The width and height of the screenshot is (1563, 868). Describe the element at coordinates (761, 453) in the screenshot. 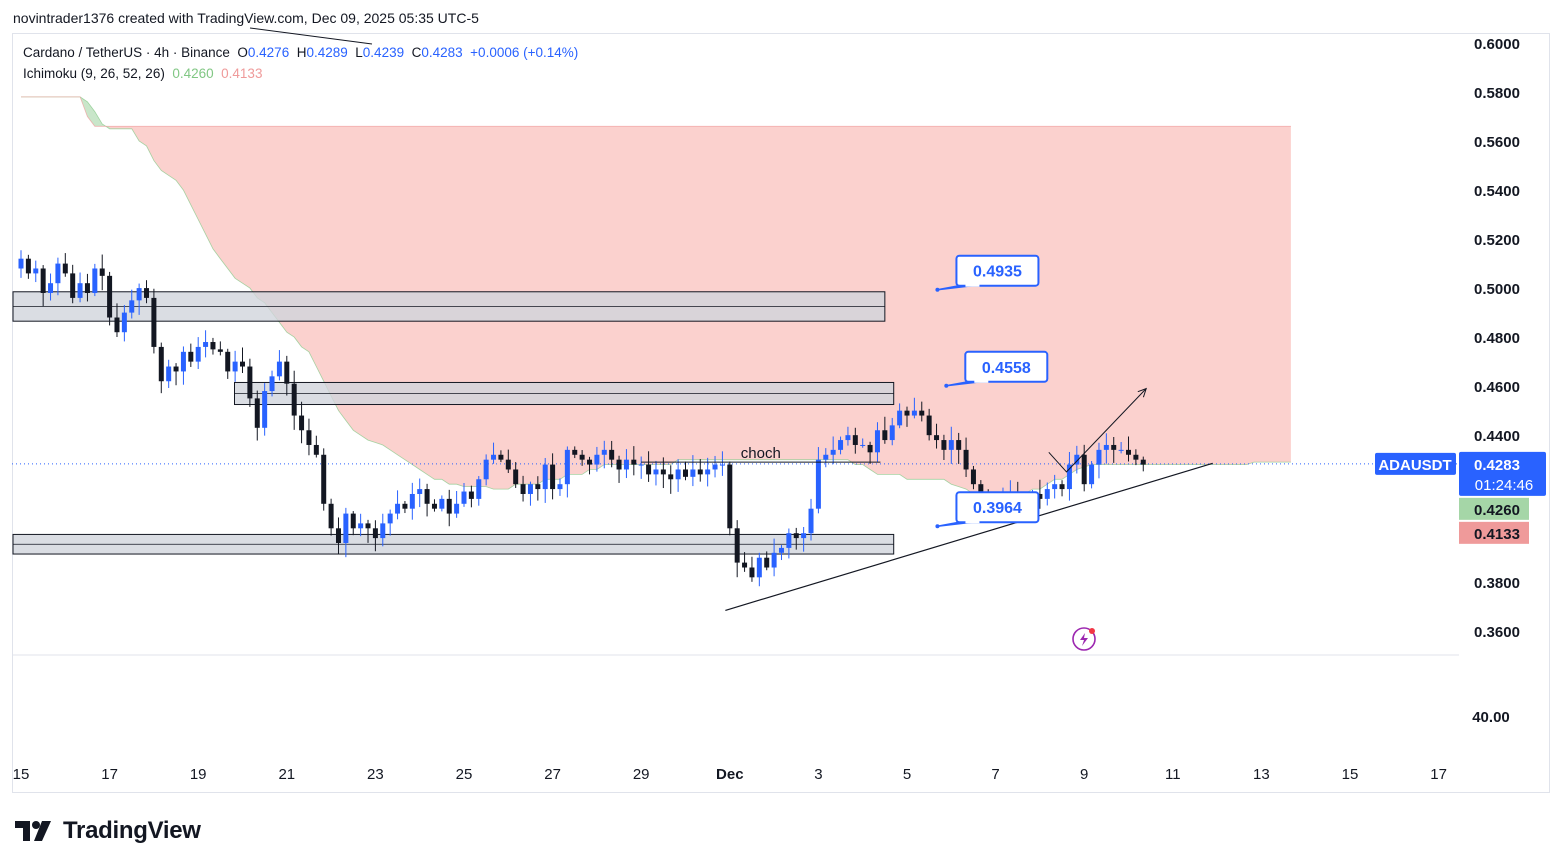

I see `choch-label: choch` at that location.